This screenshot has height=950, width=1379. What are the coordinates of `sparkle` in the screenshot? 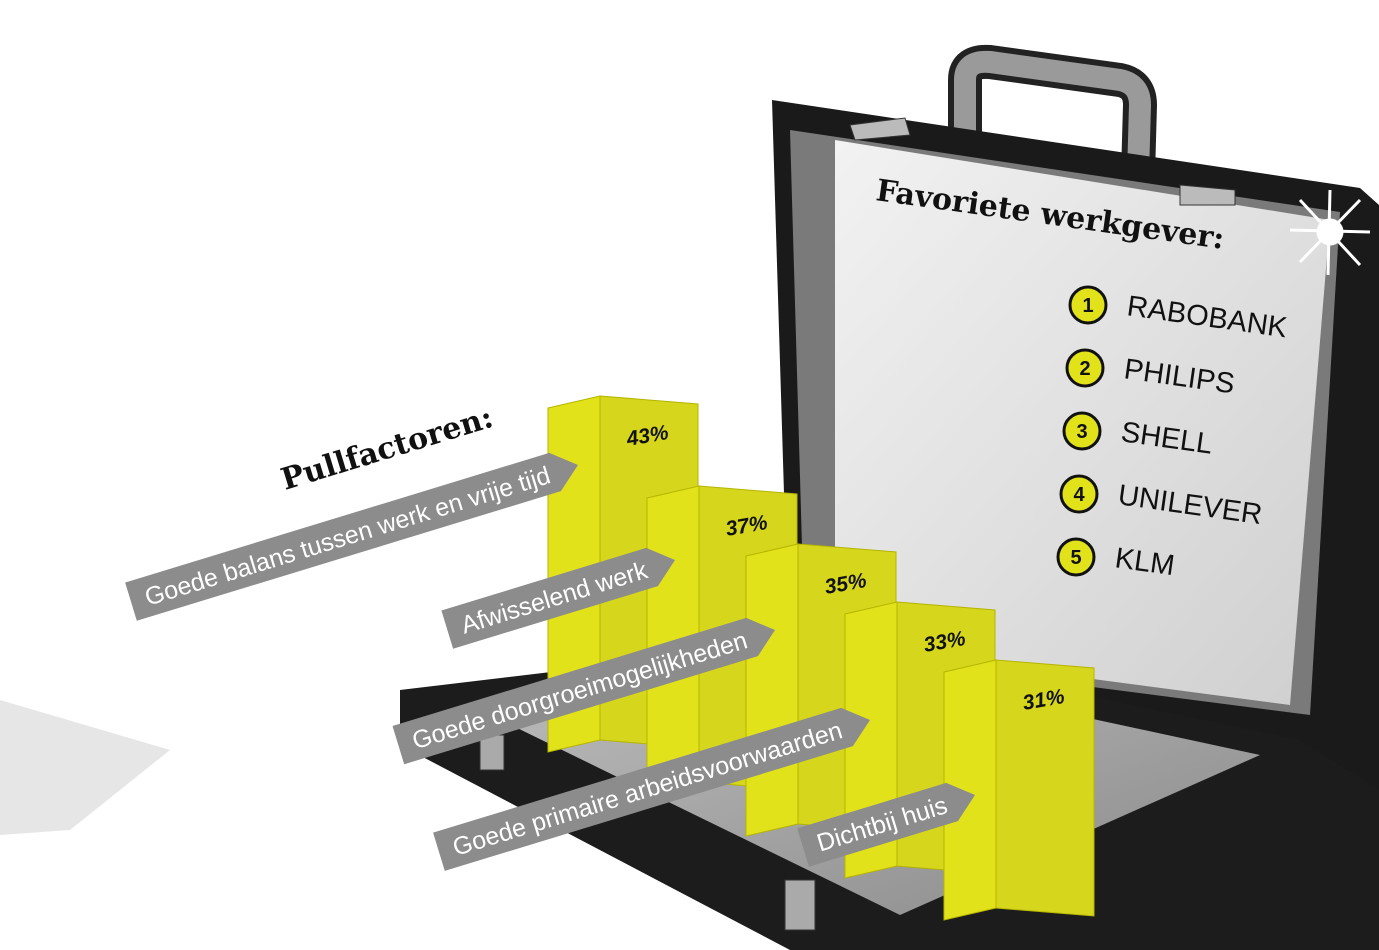 It's located at (1330, 232).